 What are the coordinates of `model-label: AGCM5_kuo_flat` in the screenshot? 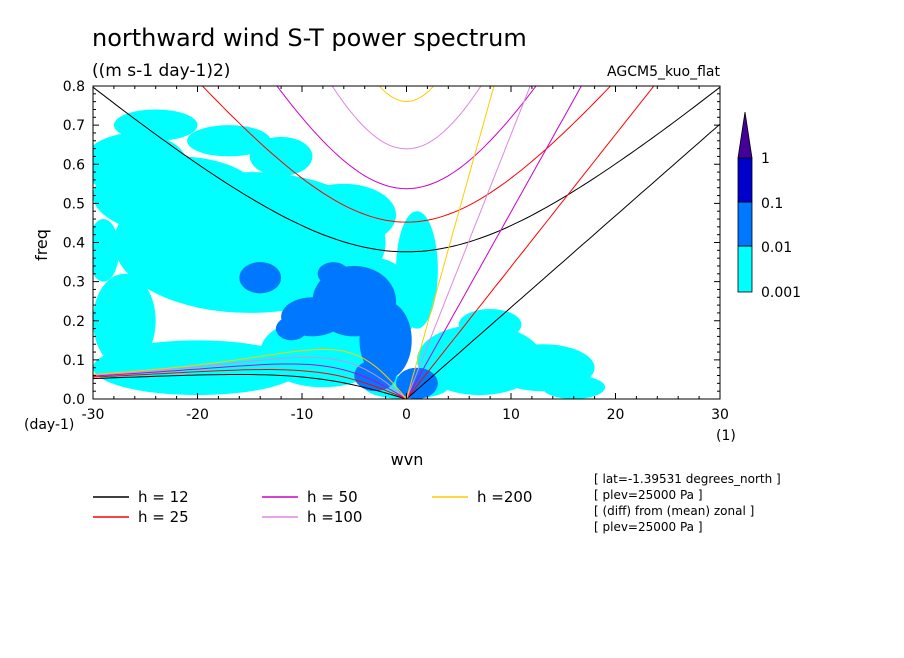 It's located at (663, 72).